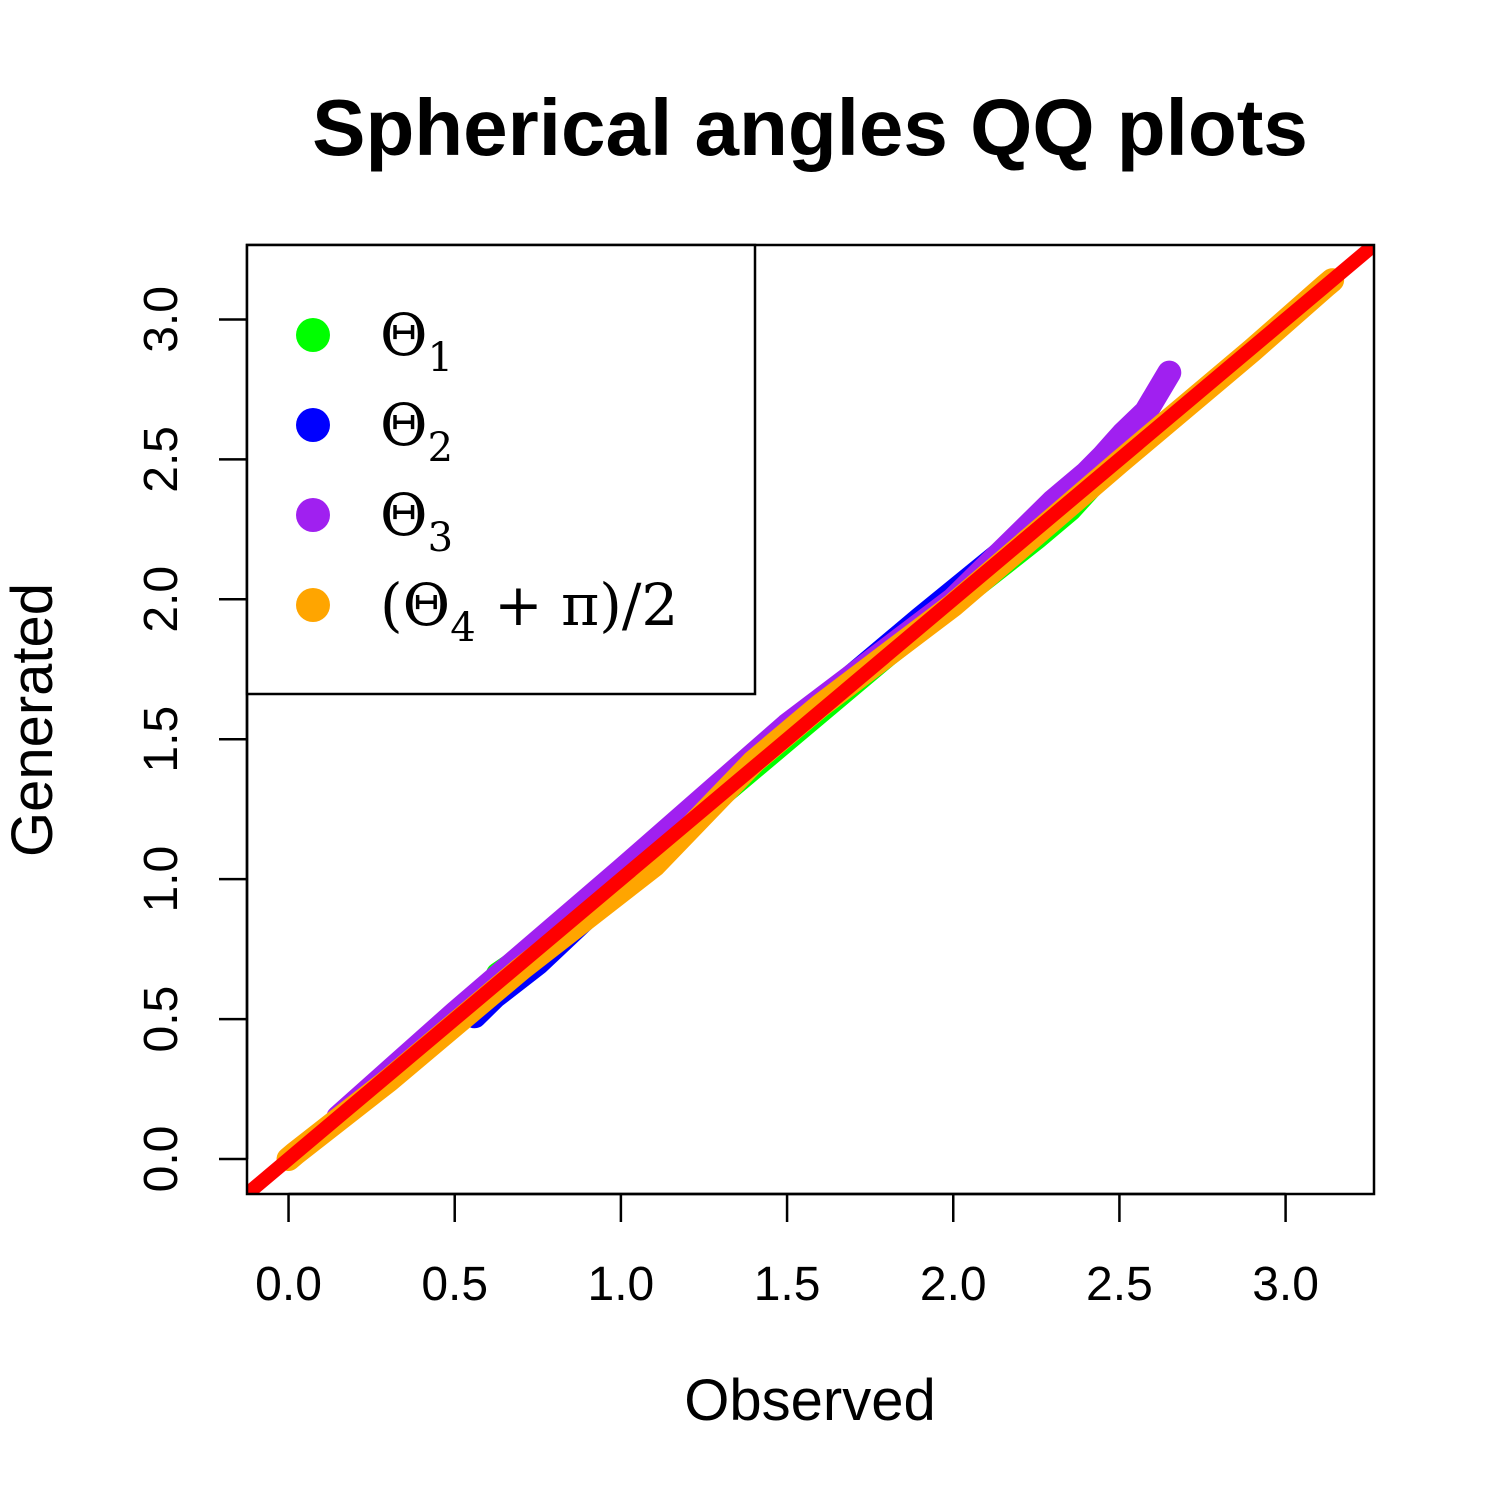  What do you see at coordinates (288, 1284) in the screenshot?
I see `x-tick-label: 0.0` at bounding box center [288, 1284].